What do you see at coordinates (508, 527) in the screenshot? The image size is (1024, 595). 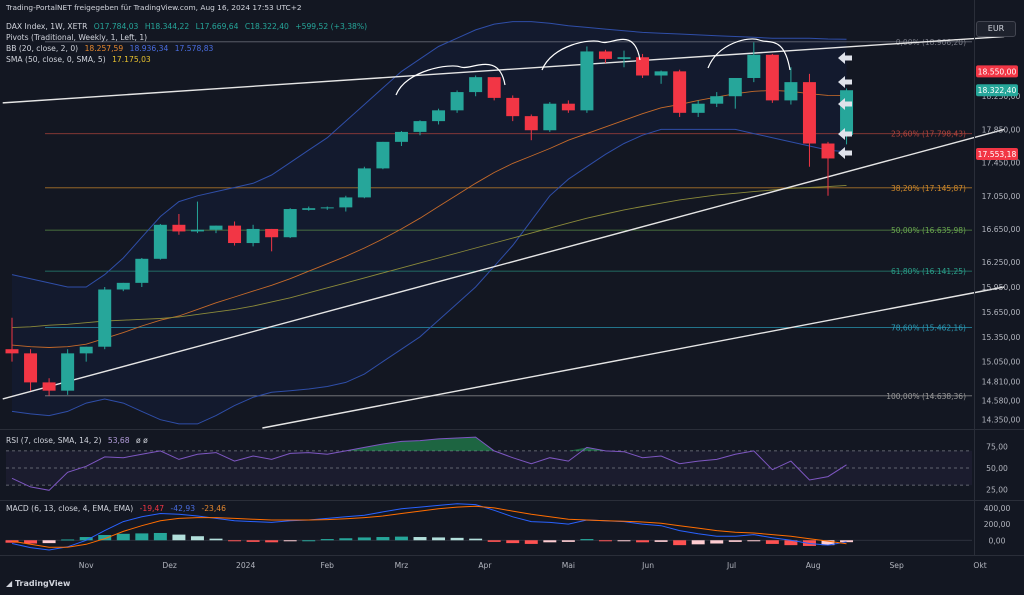 I see `macd-pane: 400,00 200,00 0,00` at bounding box center [508, 527].